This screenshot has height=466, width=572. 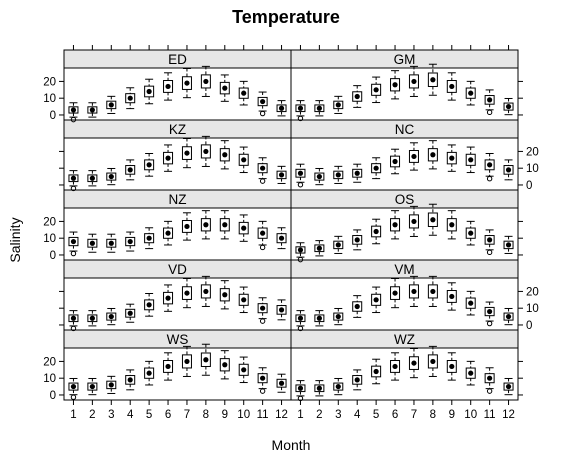 I want to click on box-wz-m1, so click(x=300, y=391).